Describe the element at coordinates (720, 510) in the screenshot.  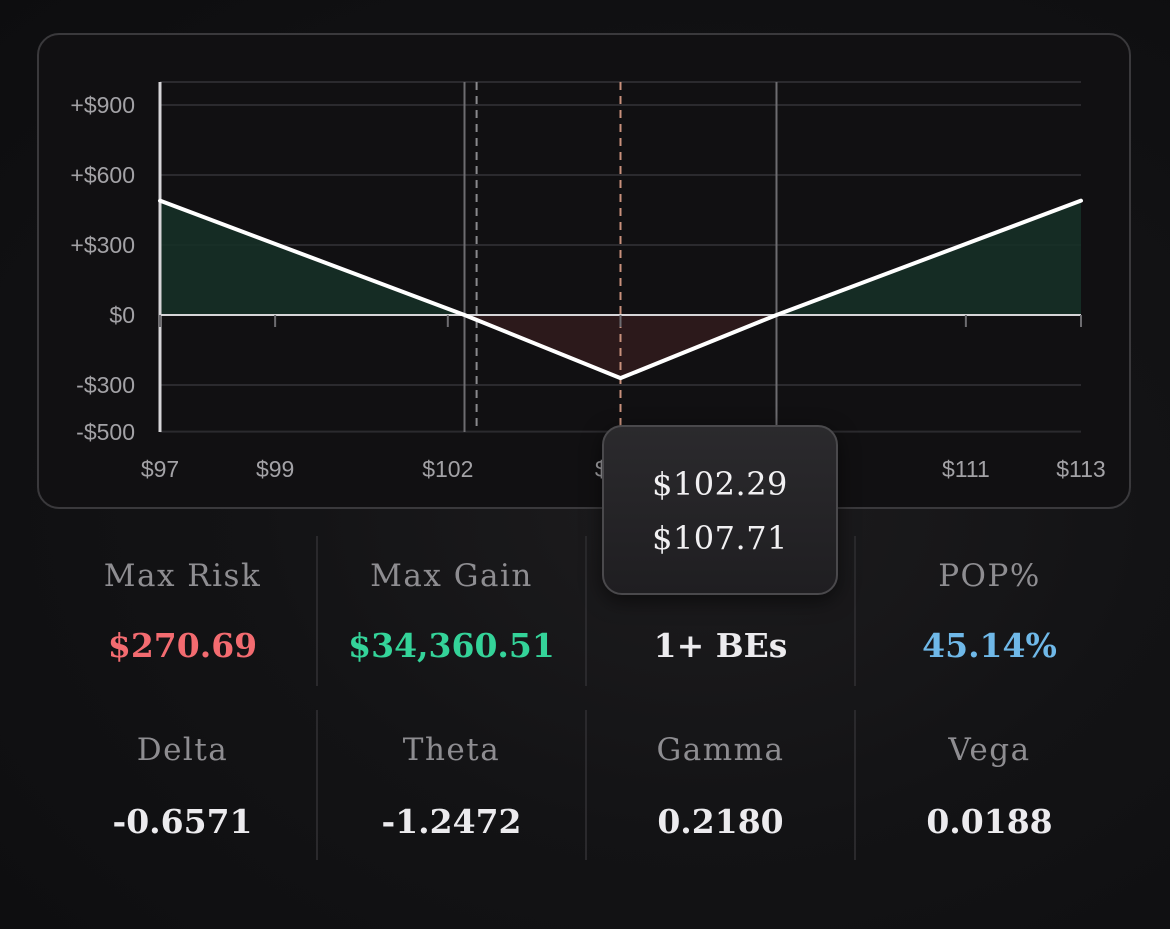
I see `breakeven-tooltip: $102.29 $107.71` at that location.